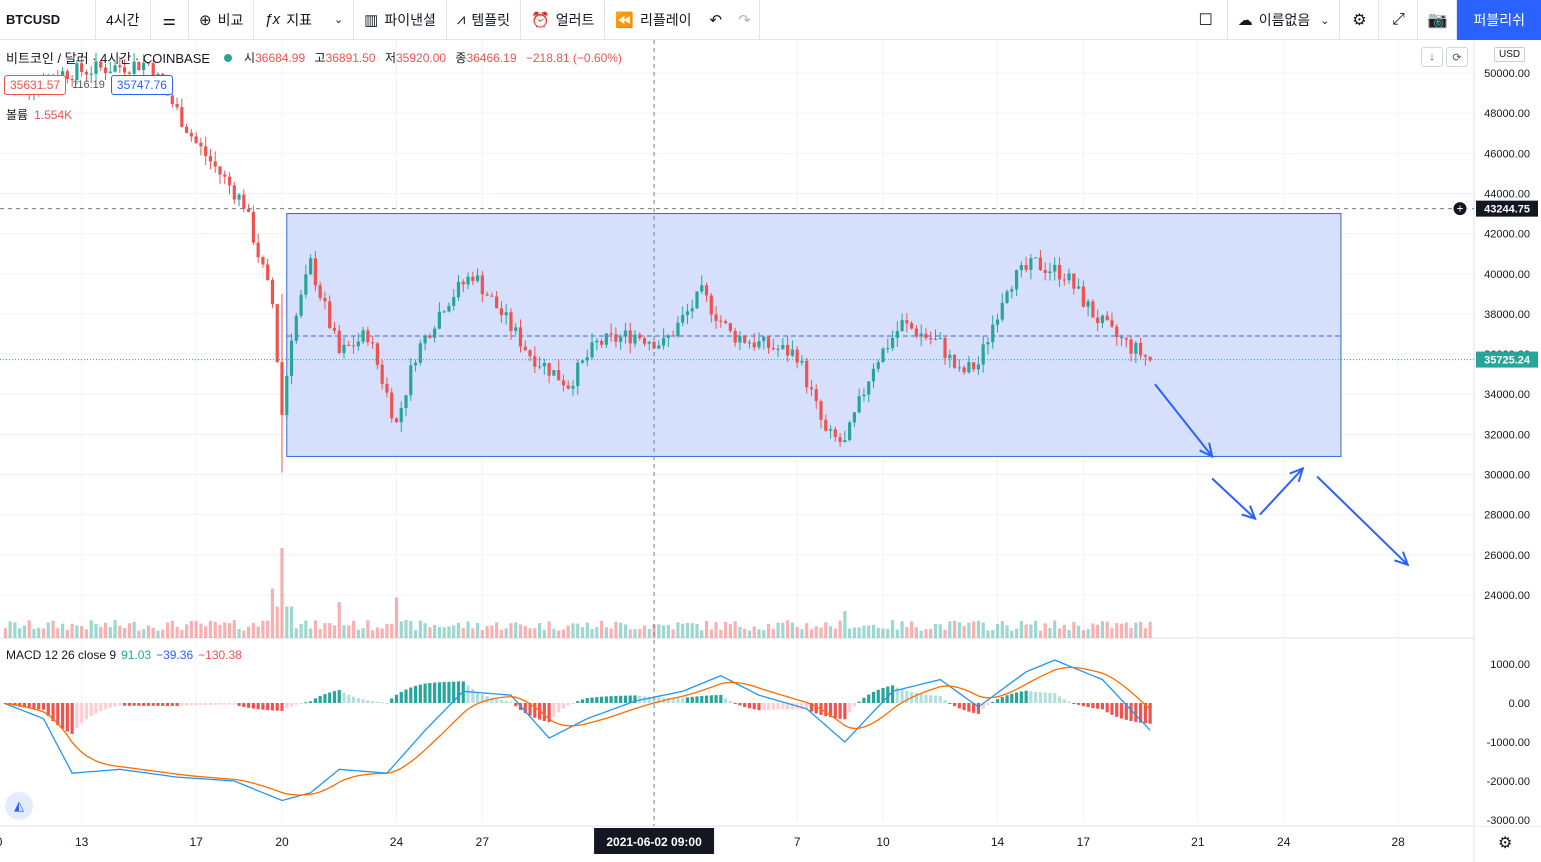 The width and height of the screenshot is (1541, 862). What do you see at coordinates (222, 20) in the screenshot?
I see `compare-button: ⊕ 비교` at bounding box center [222, 20].